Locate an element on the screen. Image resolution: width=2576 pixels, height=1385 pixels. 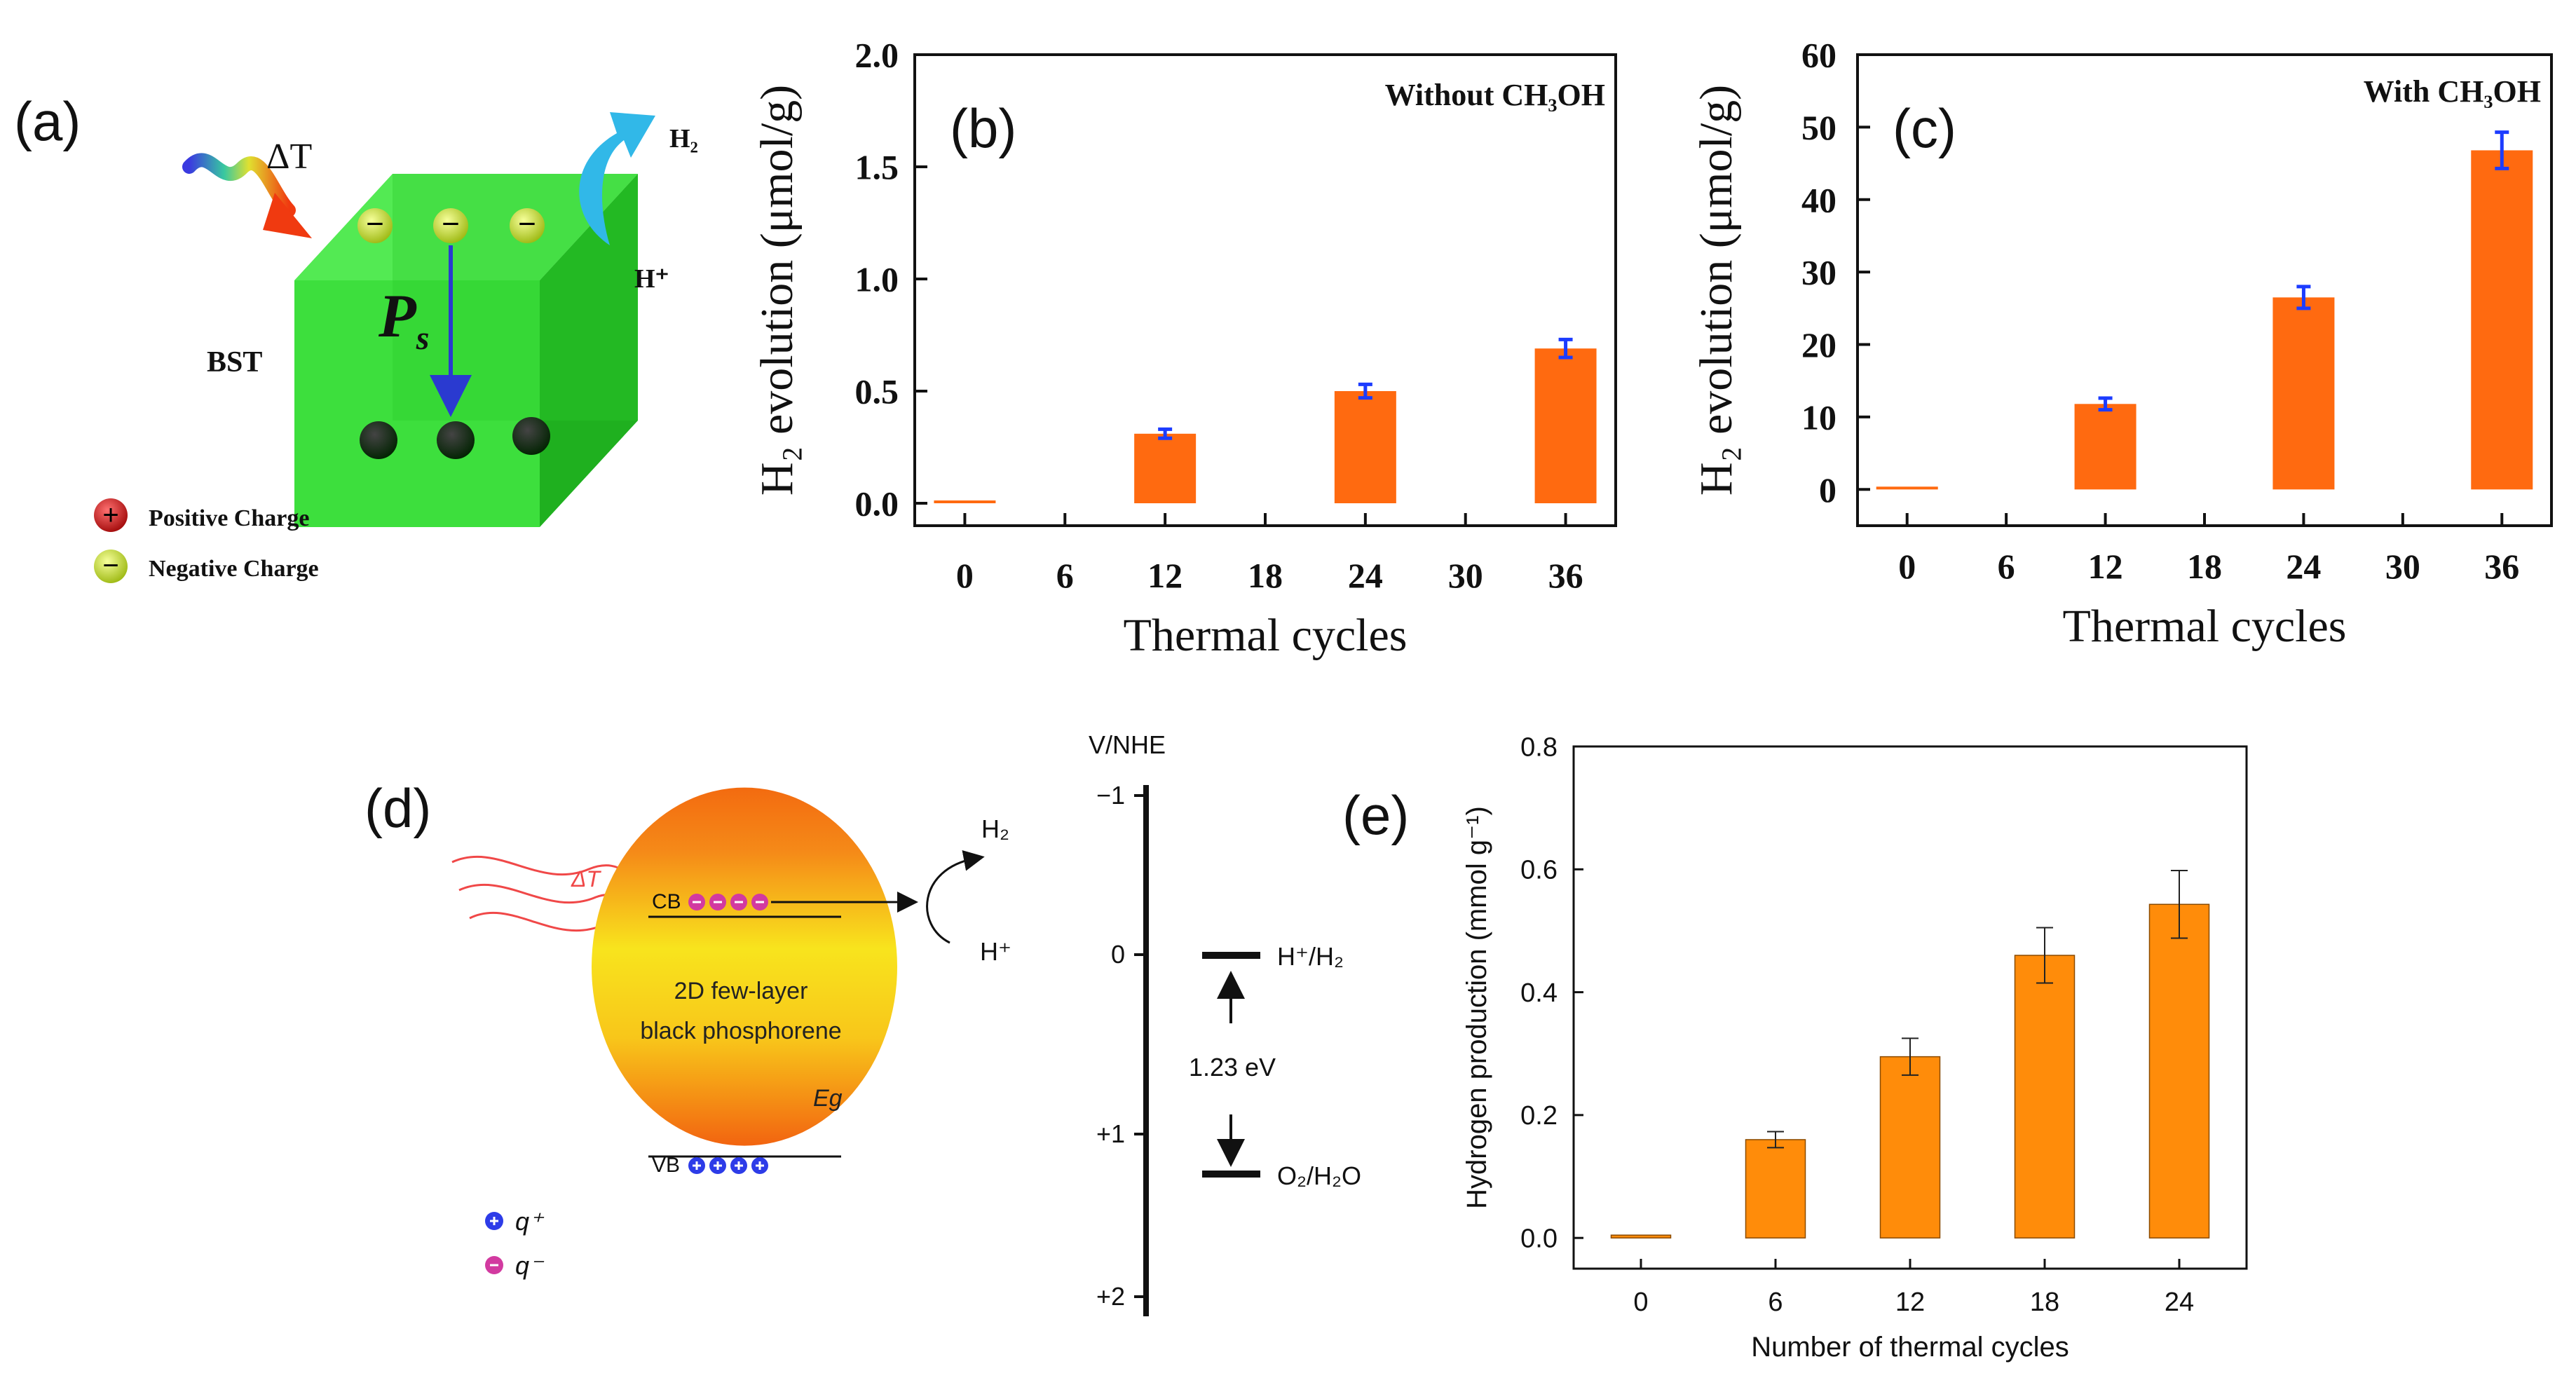
y-tick-label: 30 is located at coordinates (1819, 272).